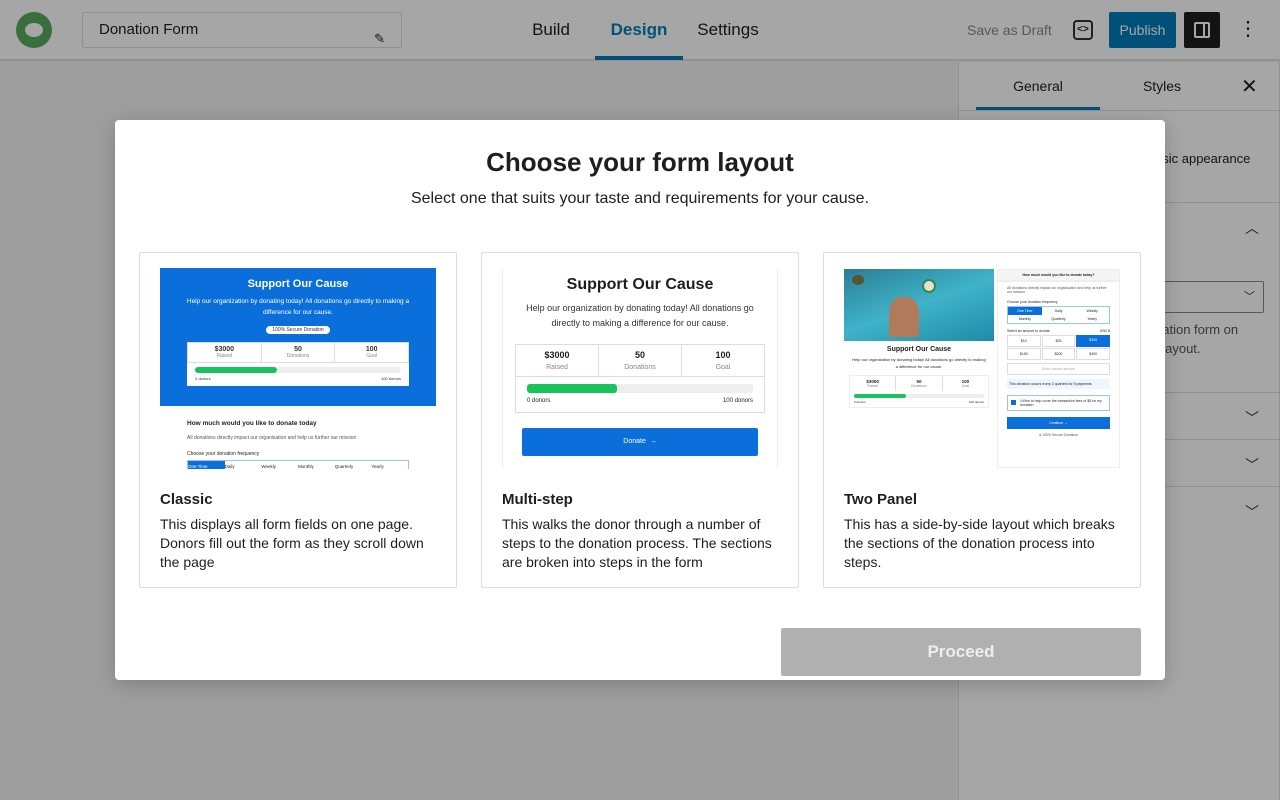  What do you see at coordinates (149, 29) in the screenshot?
I see `form-title-value: Donation Form` at bounding box center [149, 29].